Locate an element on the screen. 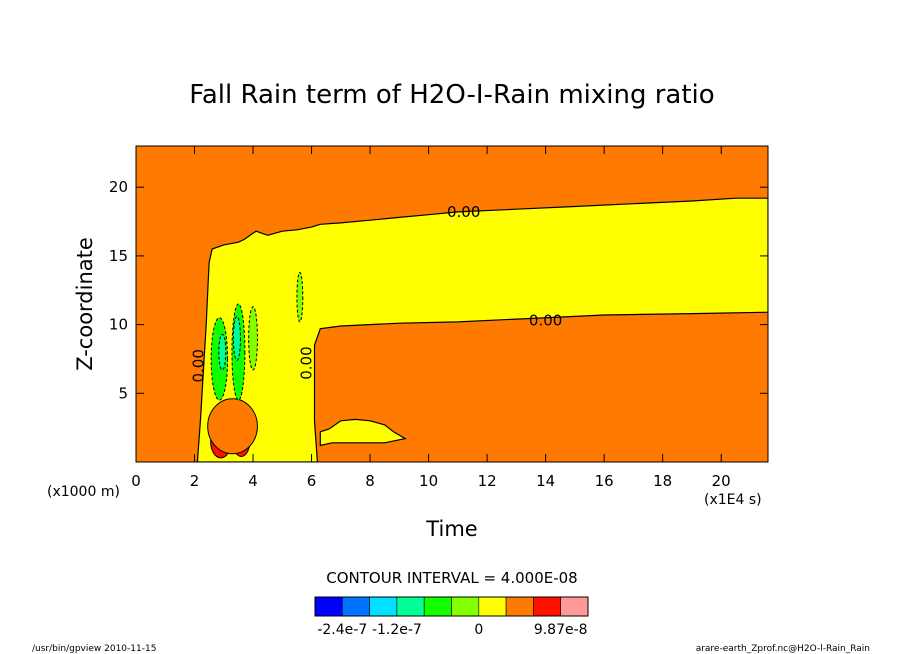 The image size is (904, 654). y-axis-unit: (x1000 m) is located at coordinates (83, 492).